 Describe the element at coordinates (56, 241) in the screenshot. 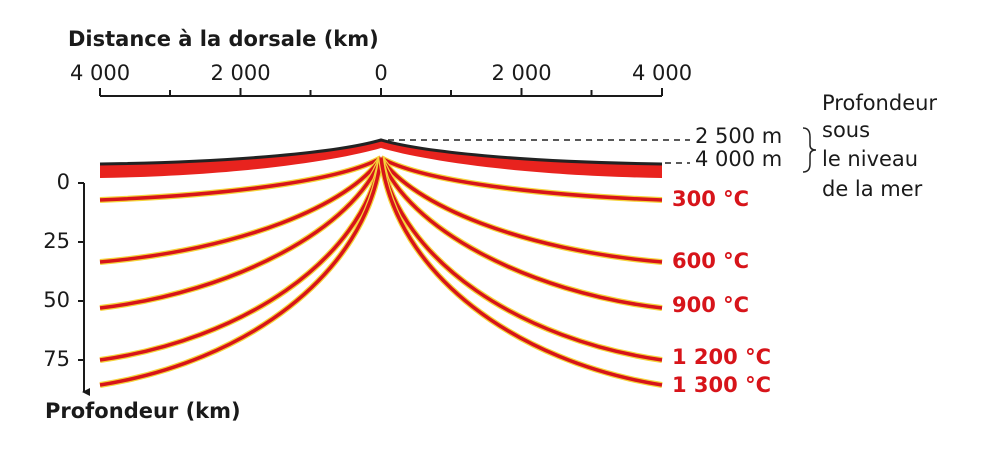

I see `y-tick-label: 25` at that location.